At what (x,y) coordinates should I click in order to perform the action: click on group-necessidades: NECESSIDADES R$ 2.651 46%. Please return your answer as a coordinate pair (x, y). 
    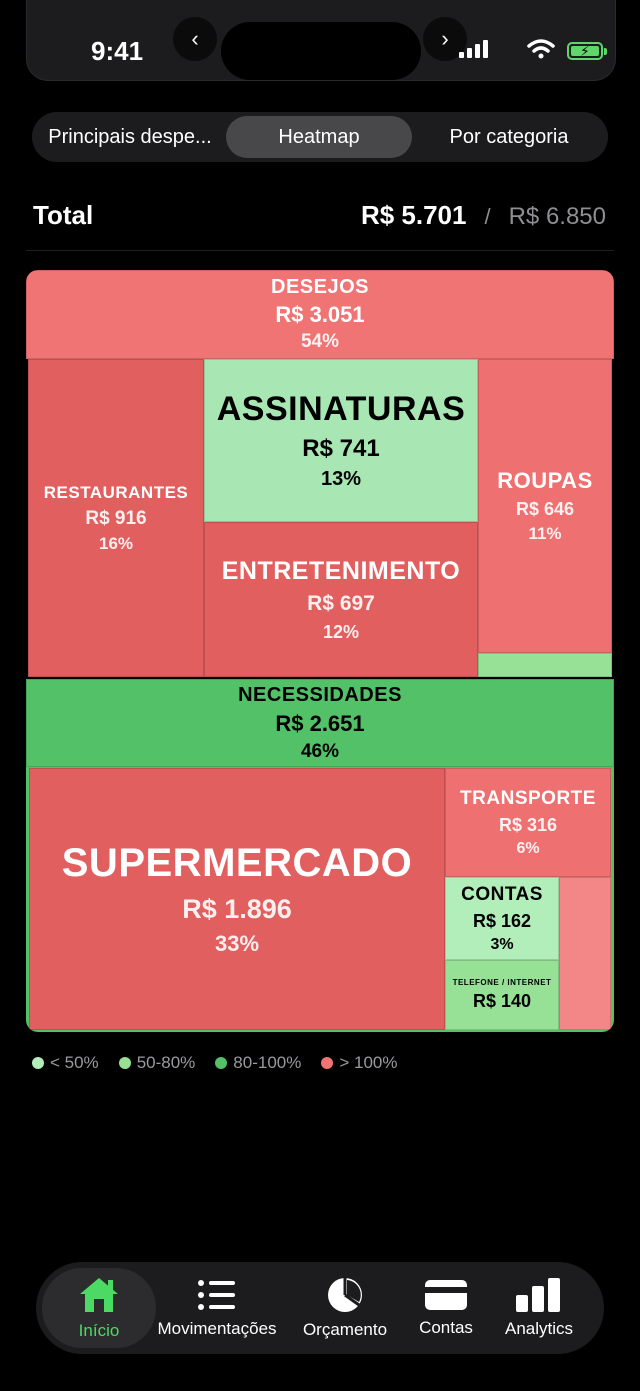
    Looking at the image, I should click on (320, 723).